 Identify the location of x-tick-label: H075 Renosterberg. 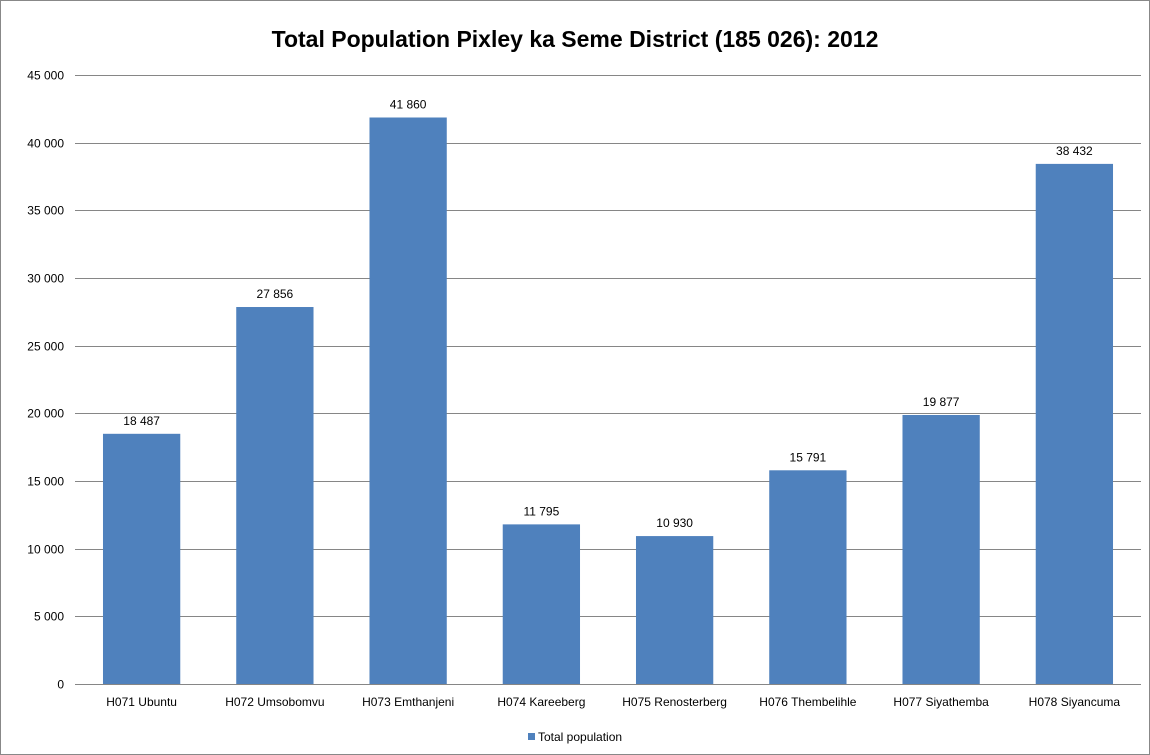
(674, 702).